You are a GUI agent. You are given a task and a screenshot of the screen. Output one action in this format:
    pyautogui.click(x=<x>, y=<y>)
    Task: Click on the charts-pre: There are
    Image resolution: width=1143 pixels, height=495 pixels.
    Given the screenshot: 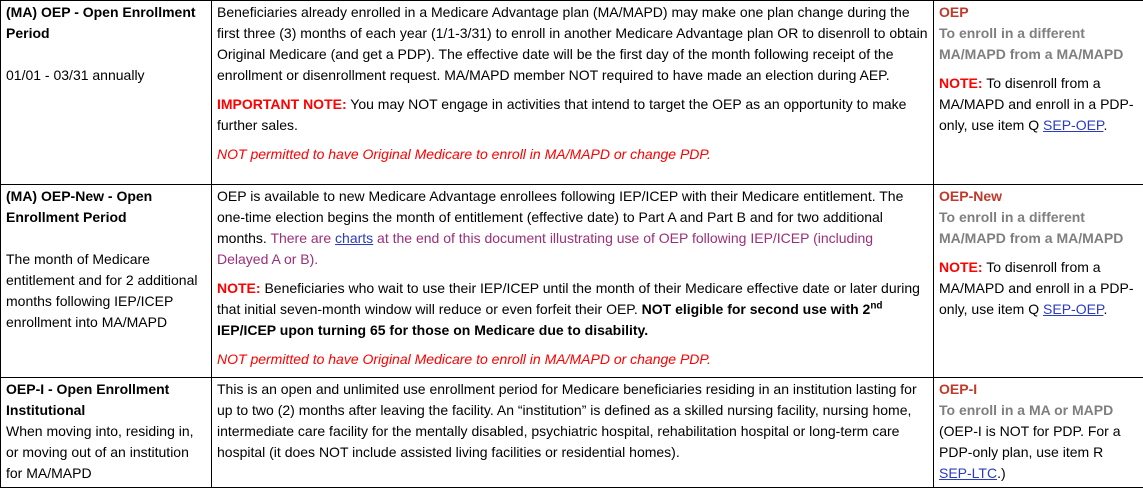 What is the action you would take?
    pyautogui.click(x=303, y=238)
    